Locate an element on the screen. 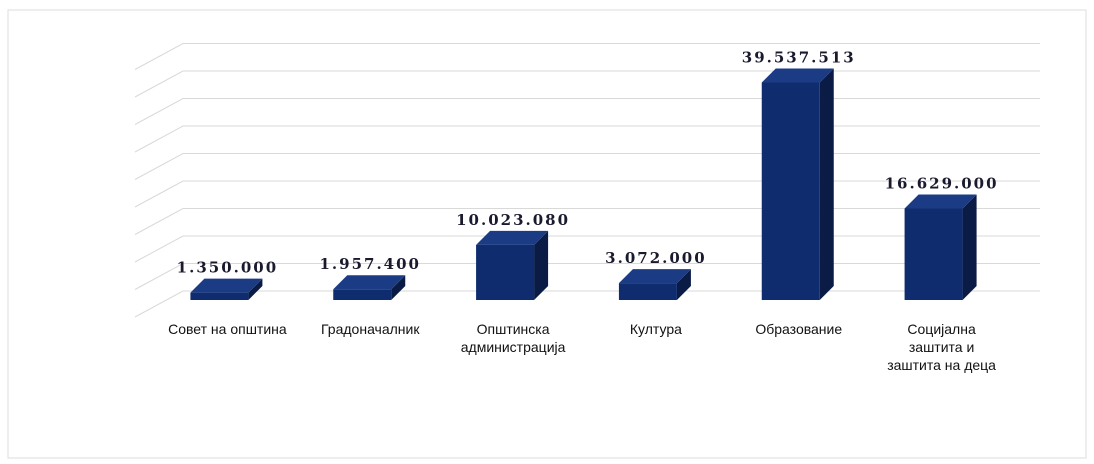  data-label: 16.629.000 is located at coordinates (942, 184).